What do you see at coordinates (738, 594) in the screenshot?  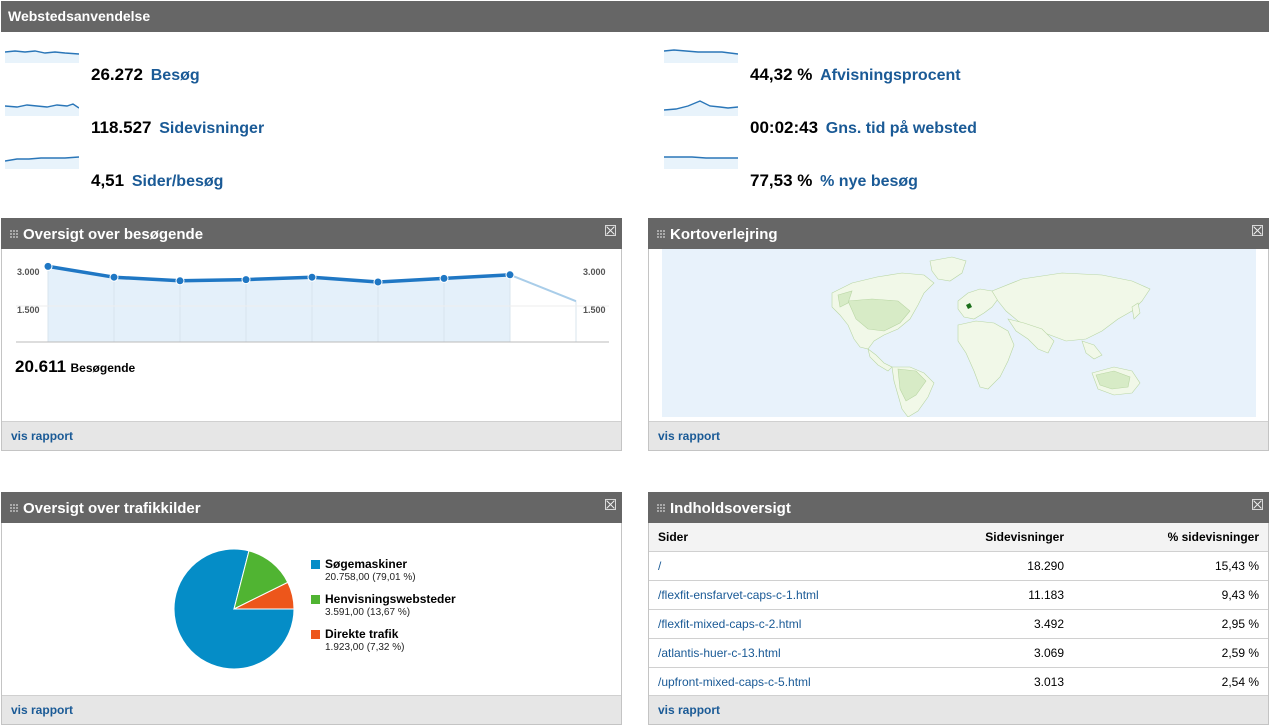 I see `page-link: /flexfit-ensfarvet-caps-c-1.html` at bounding box center [738, 594].